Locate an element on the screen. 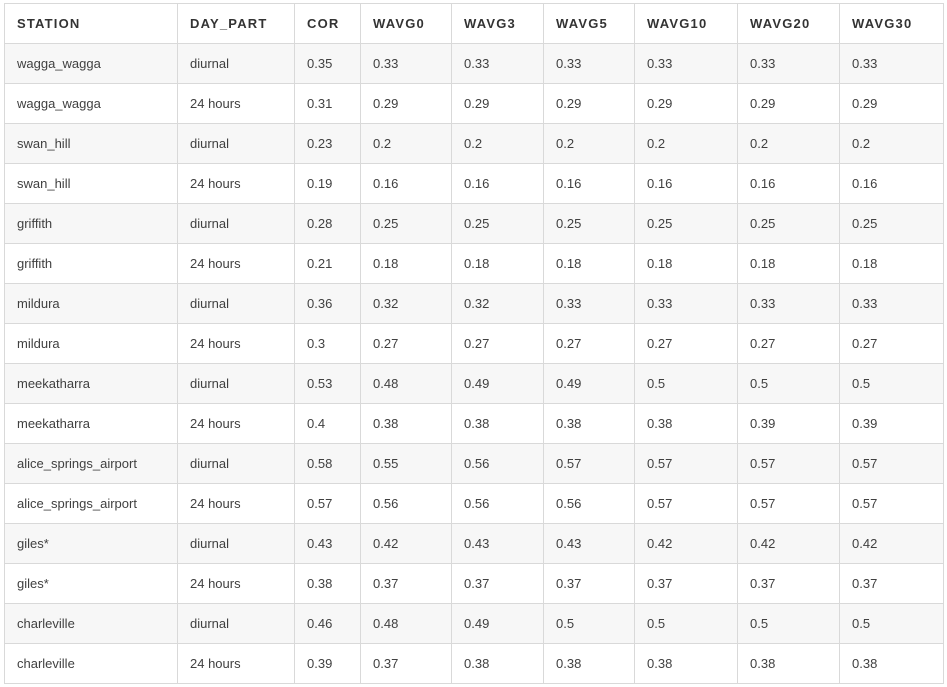 The height and width of the screenshot is (687, 947). cell-wavg5: 0.56 is located at coordinates (589, 503).